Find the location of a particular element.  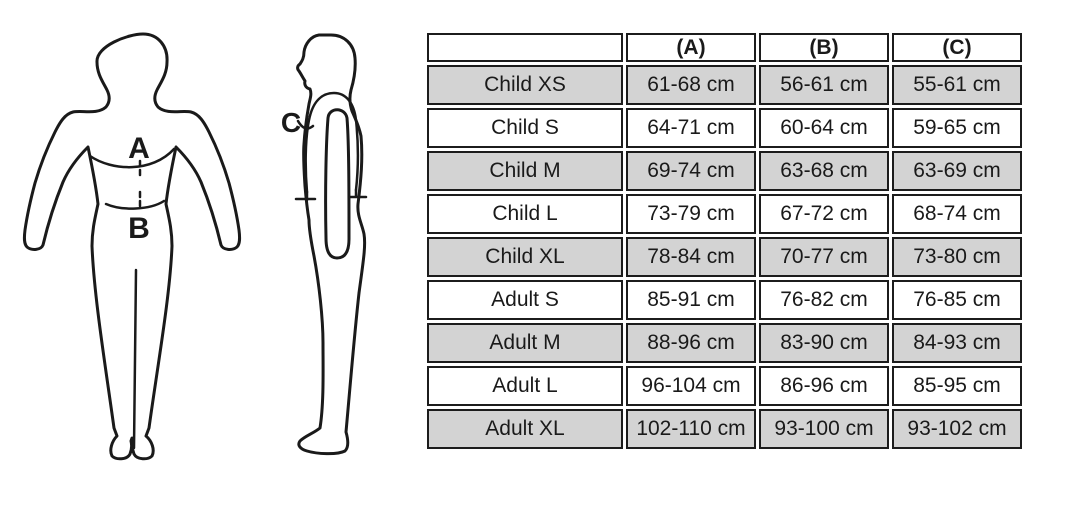

header-size-blank is located at coordinates (525, 47).